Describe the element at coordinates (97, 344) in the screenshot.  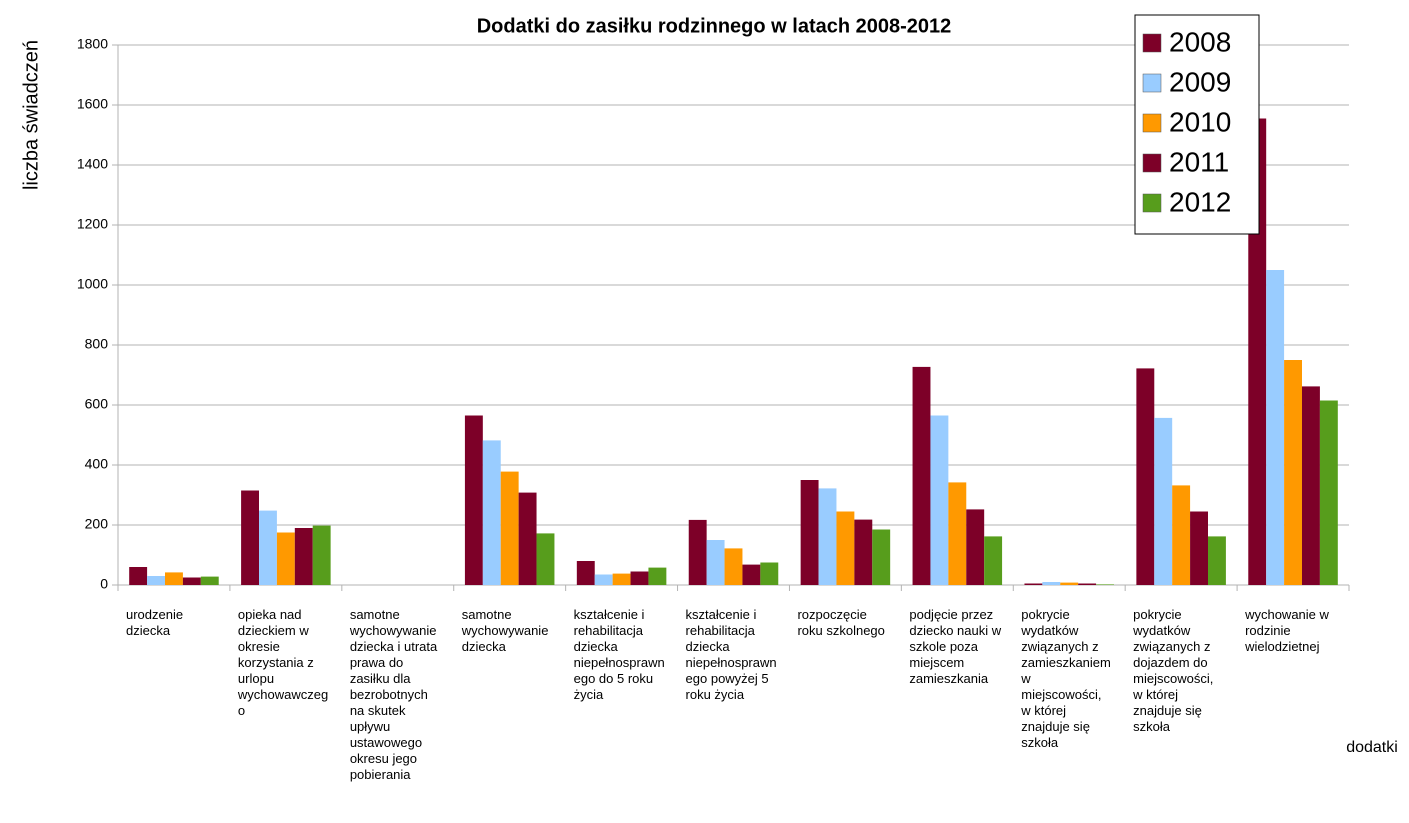
I see `y-tick-label: 800` at that location.